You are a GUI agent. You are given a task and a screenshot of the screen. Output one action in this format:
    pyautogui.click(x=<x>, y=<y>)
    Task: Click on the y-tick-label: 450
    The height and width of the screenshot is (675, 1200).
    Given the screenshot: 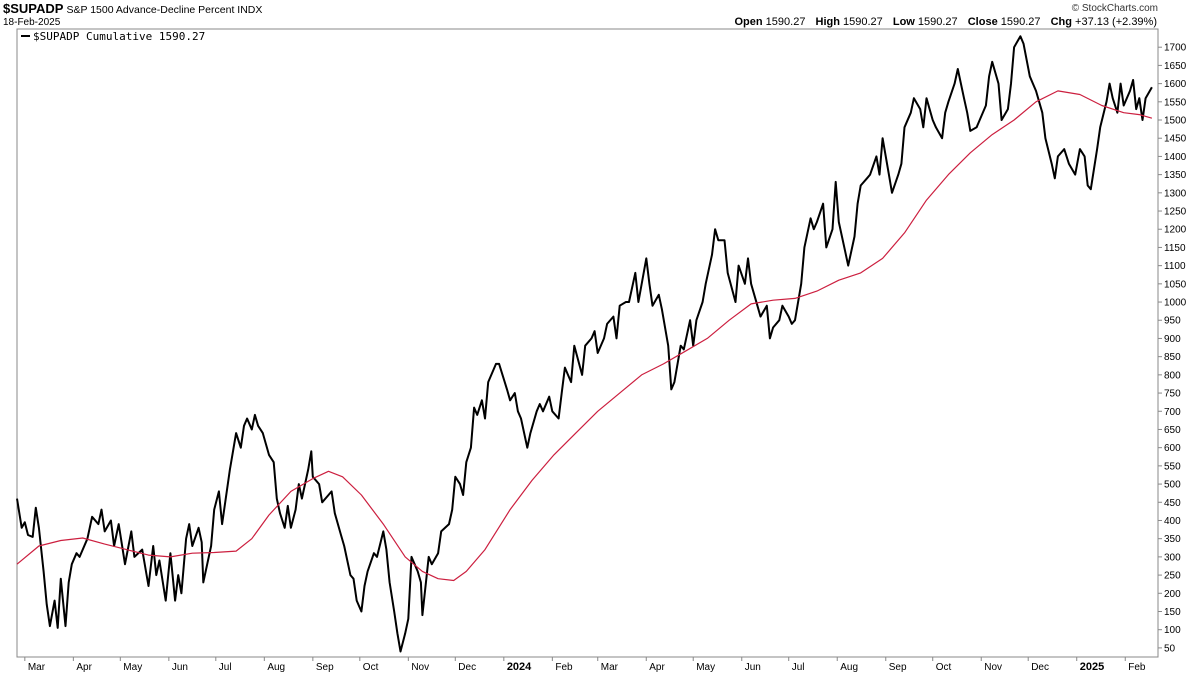 What is the action you would take?
    pyautogui.click(x=1172, y=503)
    